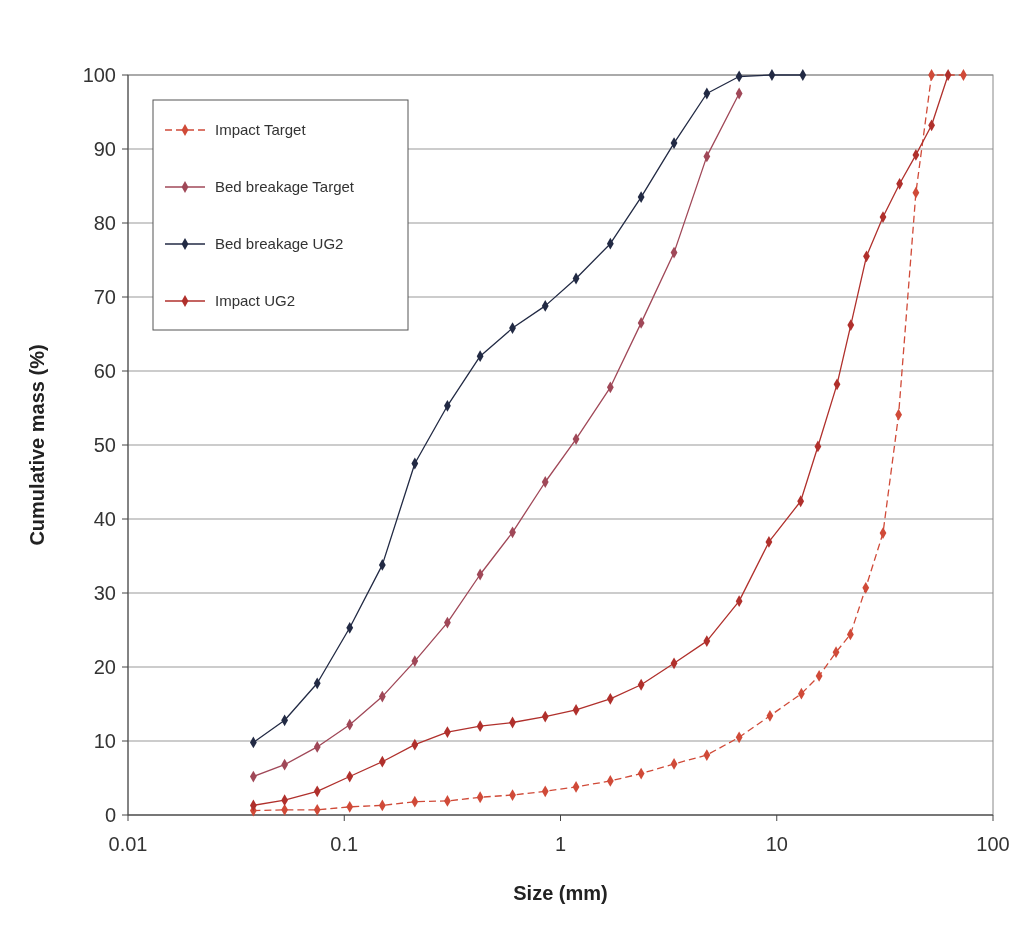 The width and height of the screenshot is (1025, 935). What do you see at coordinates (279, 244) in the screenshot?
I see `legend-label: Bed breakage UG2` at bounding box center [279, 244].